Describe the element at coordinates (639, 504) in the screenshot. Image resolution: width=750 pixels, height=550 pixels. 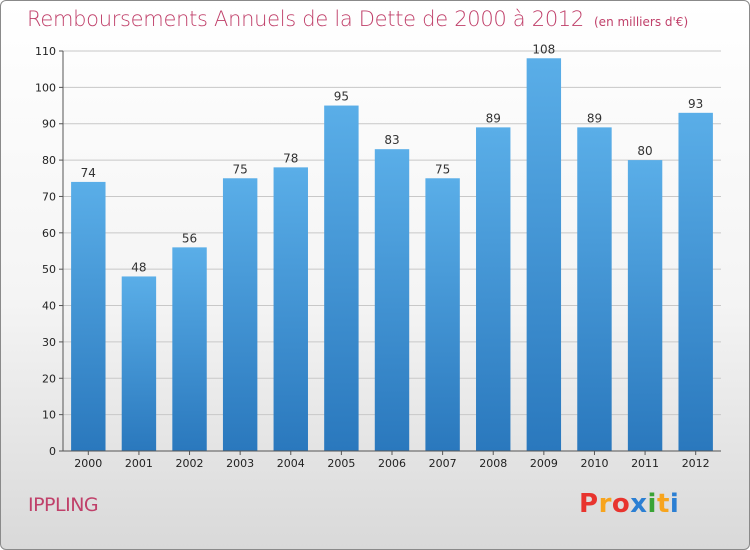
I see `logo-letter: x` at that location.